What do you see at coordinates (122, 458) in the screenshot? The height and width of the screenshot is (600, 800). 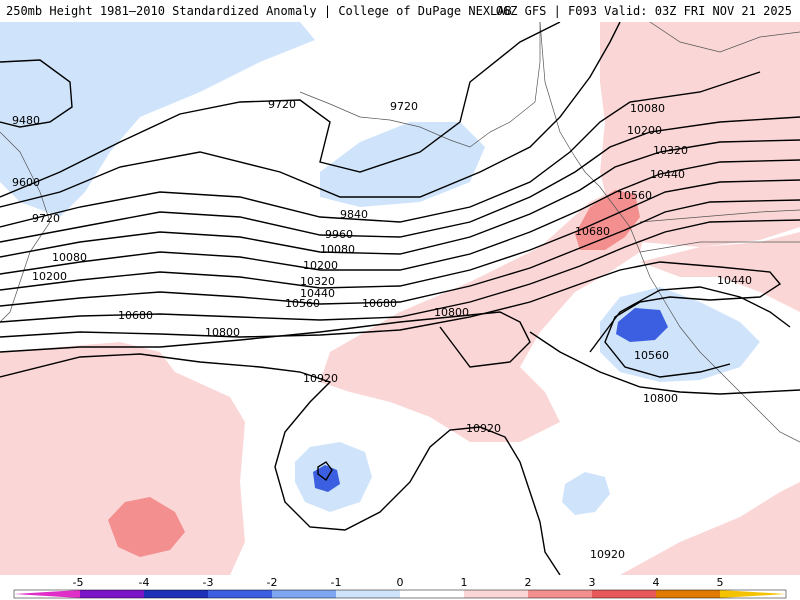 I see `pos-anomaly-sw` at bounding box center [122, 458].